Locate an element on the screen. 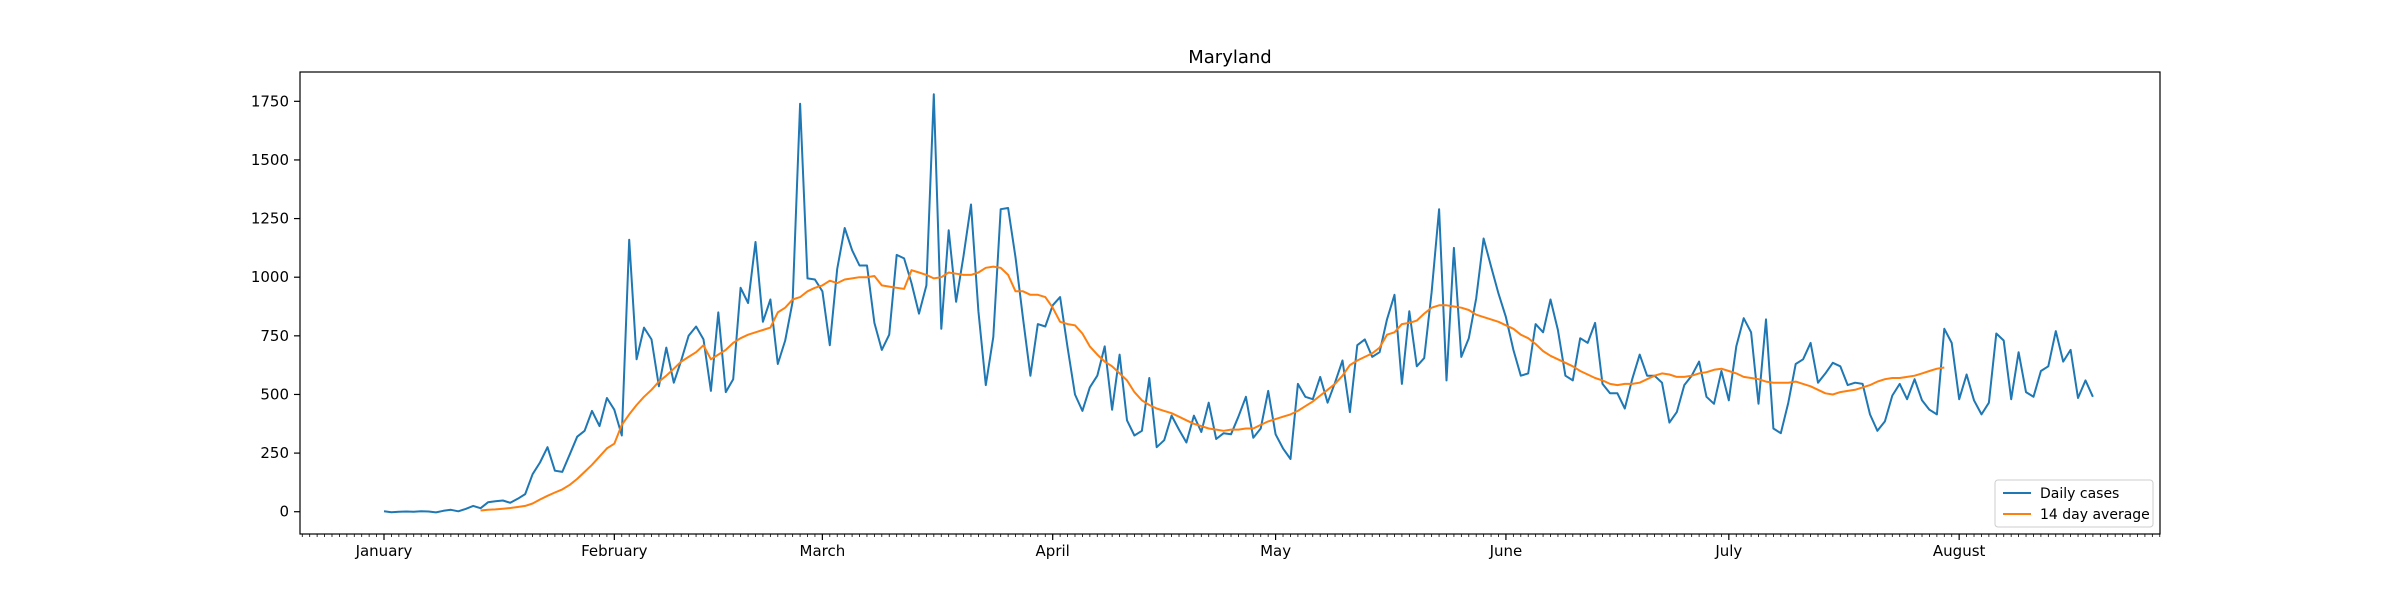 Image resolution: width=2400 pixels, height=600 pixels. x-tick-label-february: February is located at coordinates (614, 551).